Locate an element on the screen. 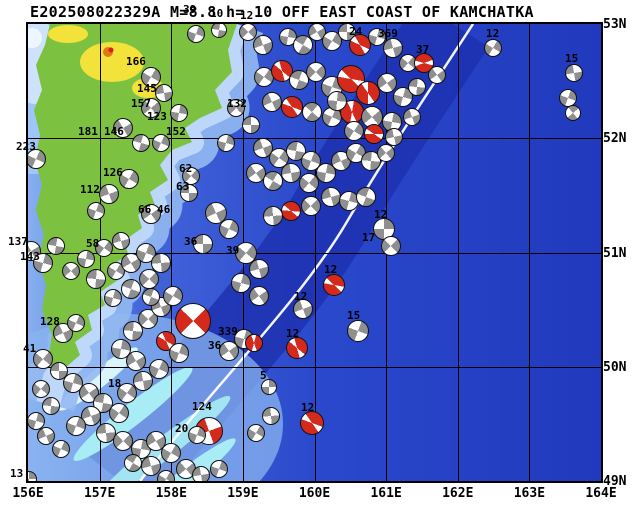 This screenshot has height=507, width=635. lon-axis-label: 161E is located at coordinates (386, 493).